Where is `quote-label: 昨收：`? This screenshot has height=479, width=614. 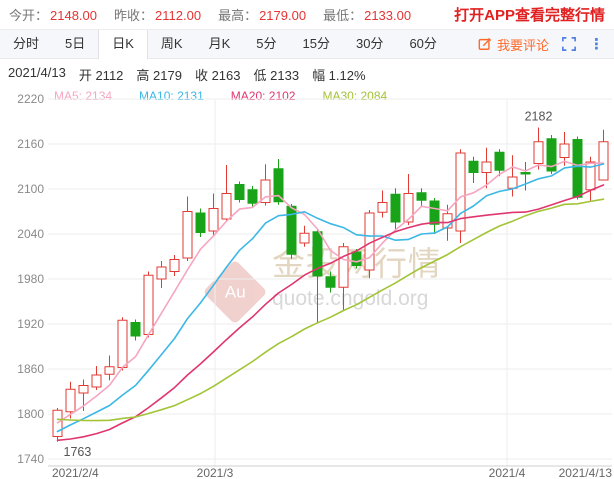
quote-label: 昨收： is located at coordinates (134, 15).